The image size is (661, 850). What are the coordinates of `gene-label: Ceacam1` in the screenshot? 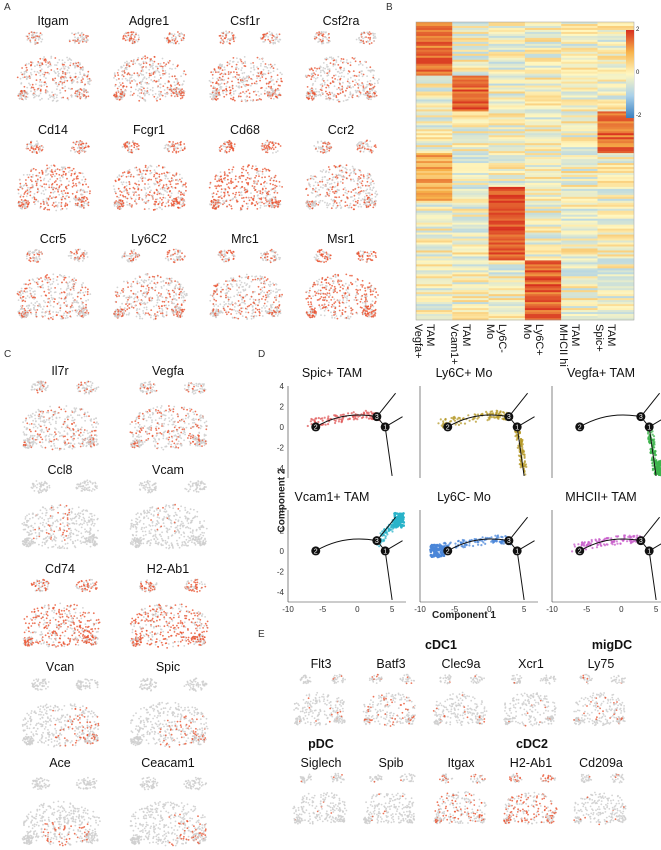 It's located at (168, 763).